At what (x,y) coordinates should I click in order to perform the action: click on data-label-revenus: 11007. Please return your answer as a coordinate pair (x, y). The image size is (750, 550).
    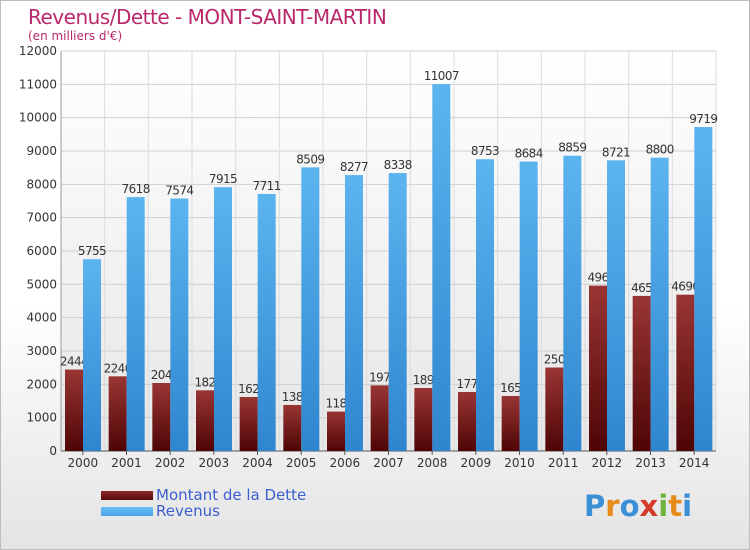
    Looking at the image, I should click on (441, 76).